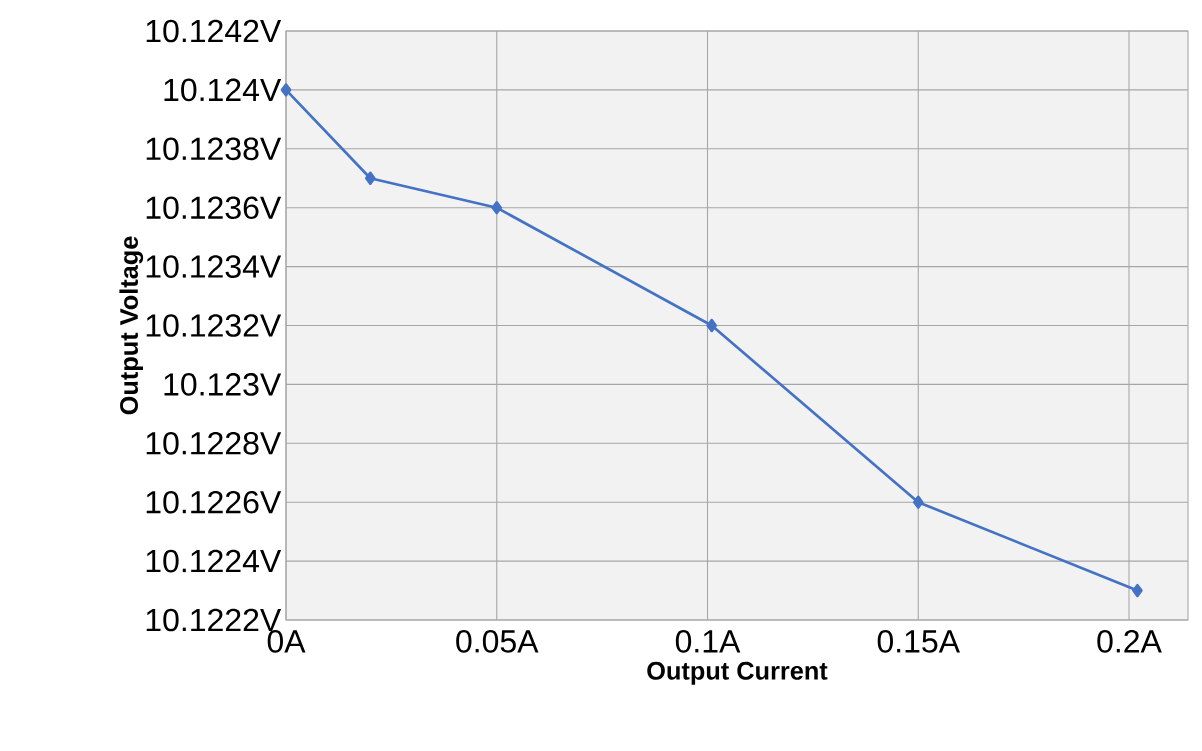  I want to click on y-tick-label: 10.1236V, so click(214, 208).